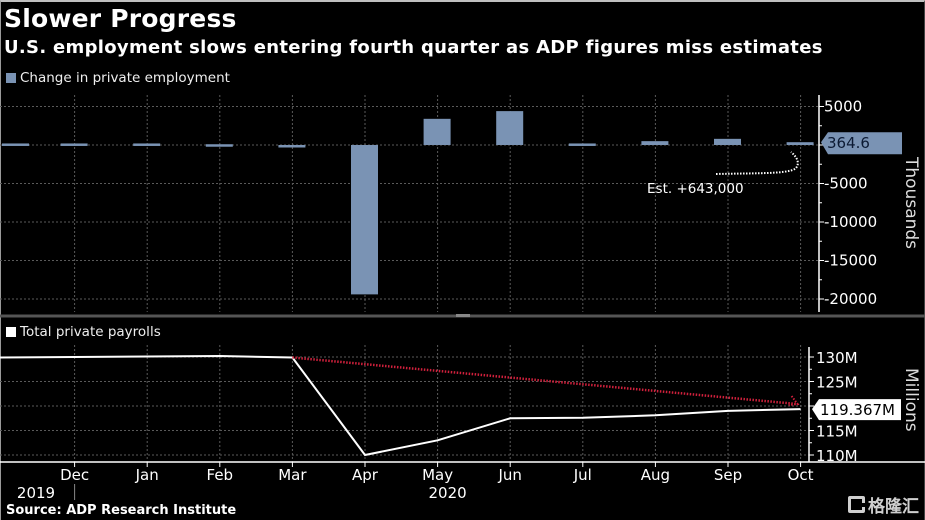 This screenshot has height=520, width=925. What do you see at coordinates (120, 18) in the screenshot?
I see `chart-title: Slower Progress` at bounding box center [120, 18].